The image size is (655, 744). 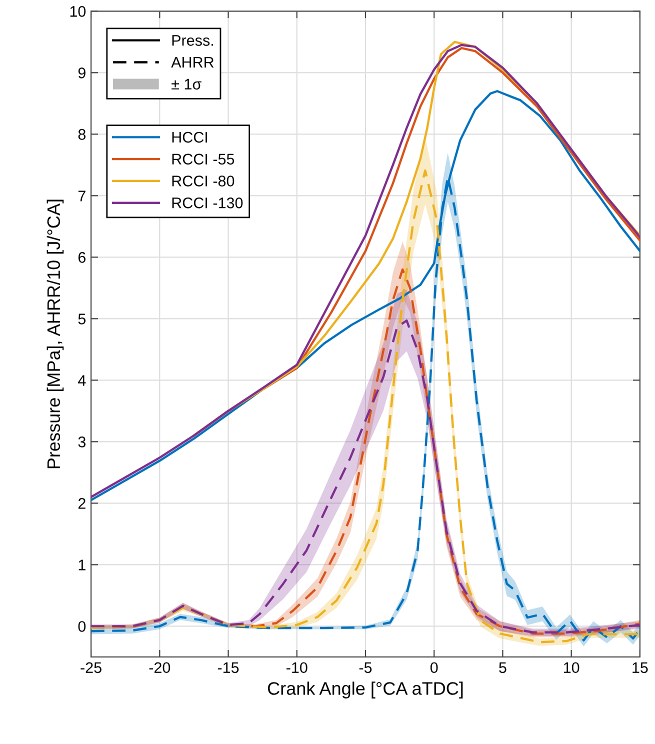 What do you see at coordinates (55, 334) in the screenshot?
I see `y-axis-title: Pressure [MPa], AHRR/10 [J/°CA]` at bounding box center [55, 334].